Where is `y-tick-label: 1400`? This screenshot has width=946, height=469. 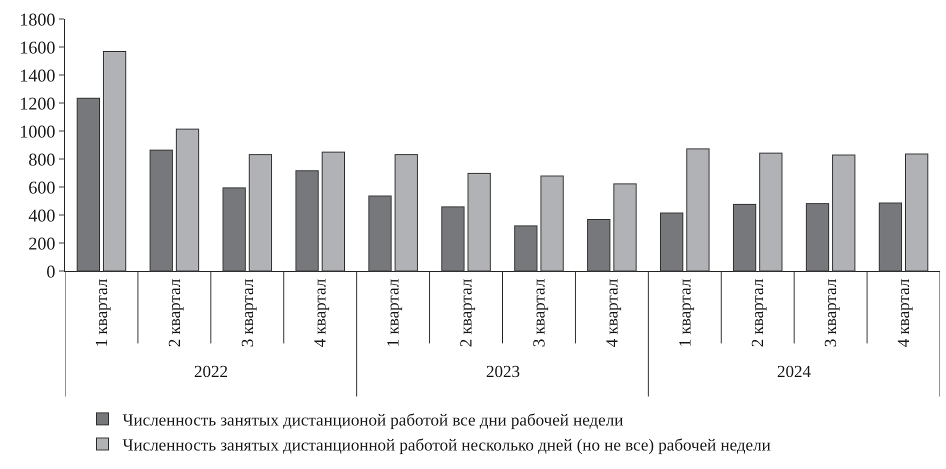 y-tick-label: 1400 is located at coordinates (37, 75).